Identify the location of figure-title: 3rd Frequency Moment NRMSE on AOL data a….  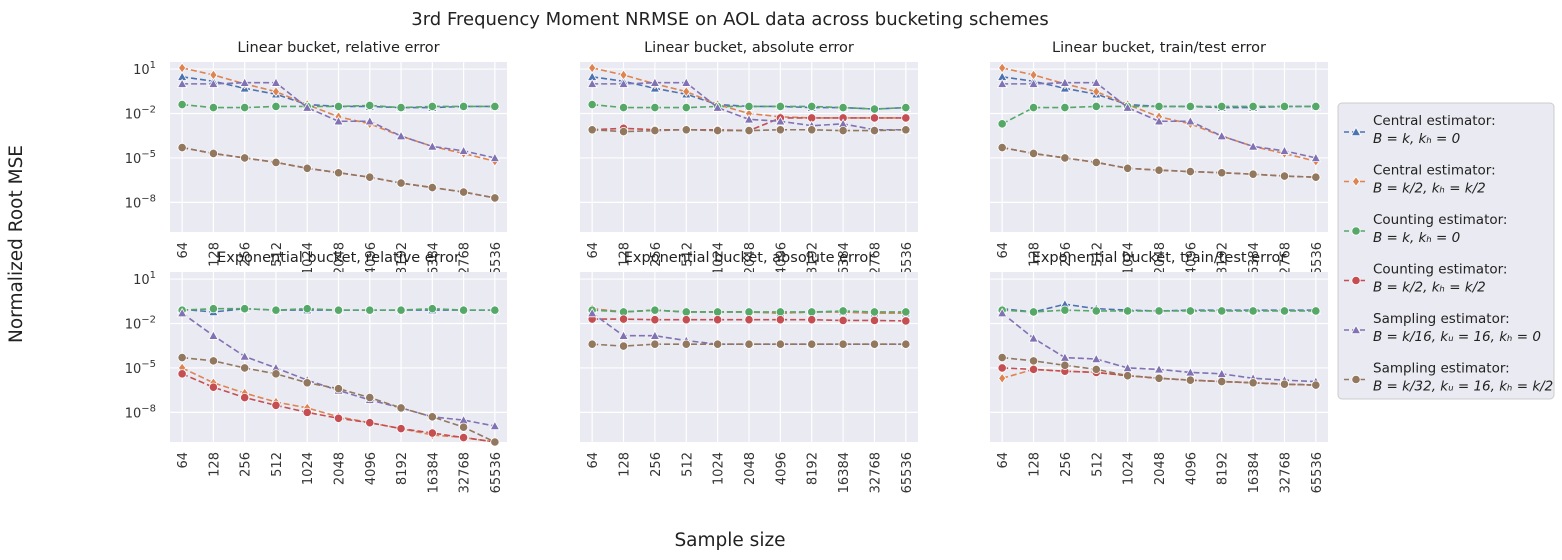
(729, 19).